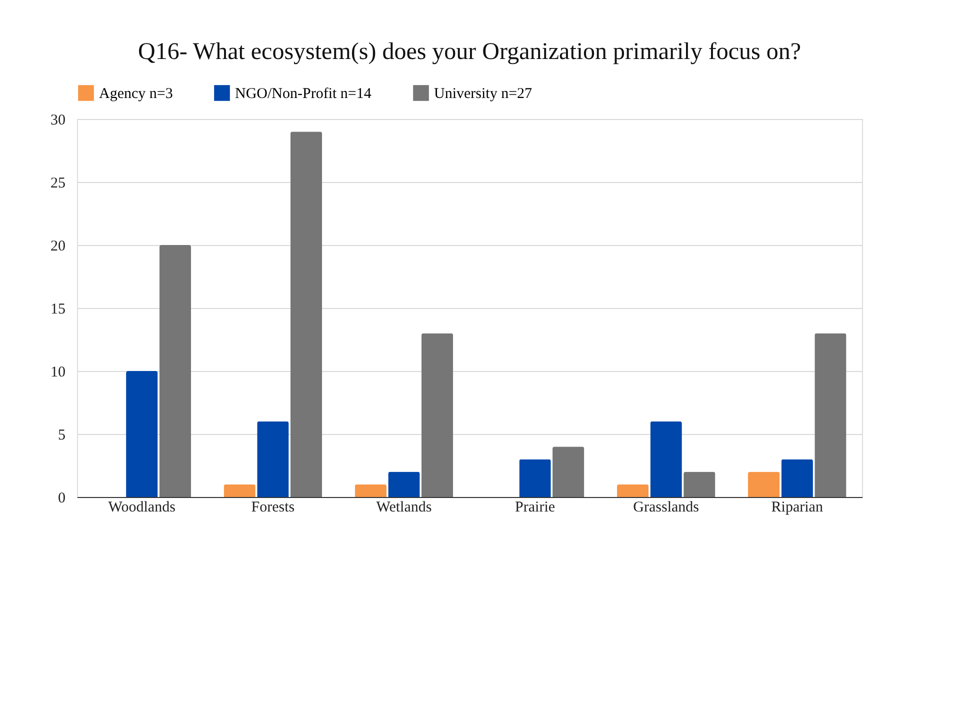 This screenshot has width=956, height=724. Describe the element at coordinates (58, 120) in the screenshot. I see `y-tick-label: 30` at that location.